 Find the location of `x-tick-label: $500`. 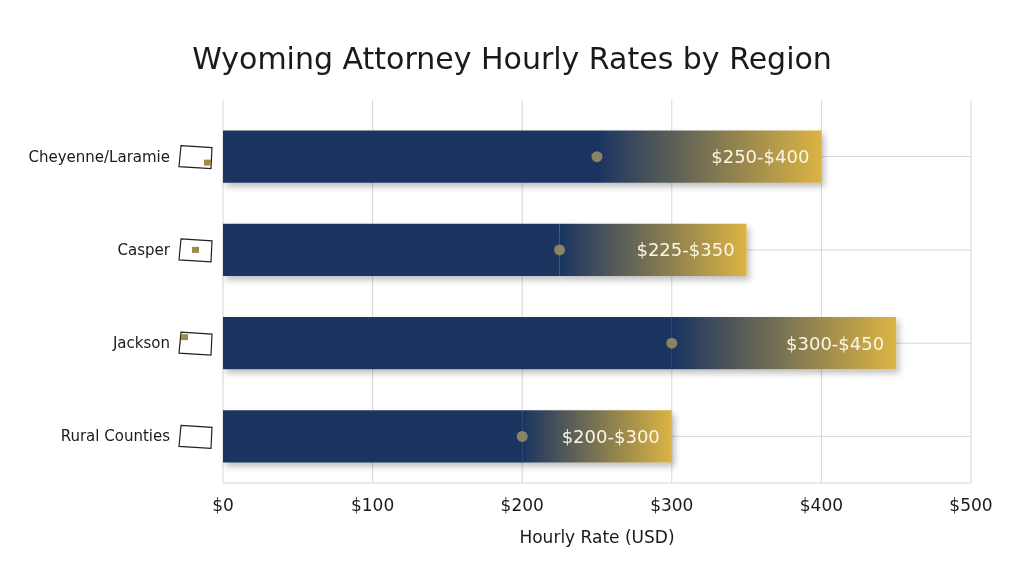

x-tick-label: $500 is located at coordinates (971, 505).